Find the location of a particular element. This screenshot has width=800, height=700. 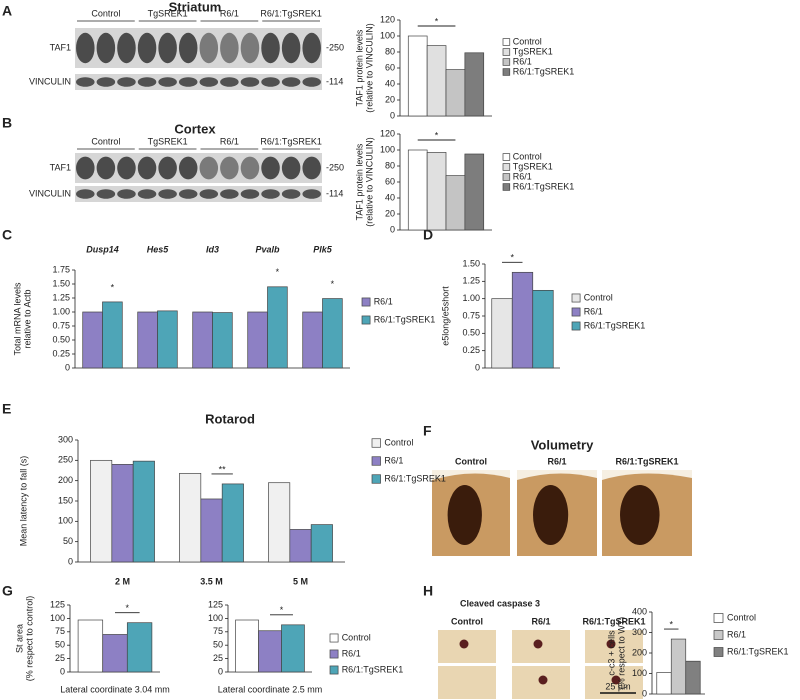

x-tick-label: 3.5 M is located at coordinates (211, 581).